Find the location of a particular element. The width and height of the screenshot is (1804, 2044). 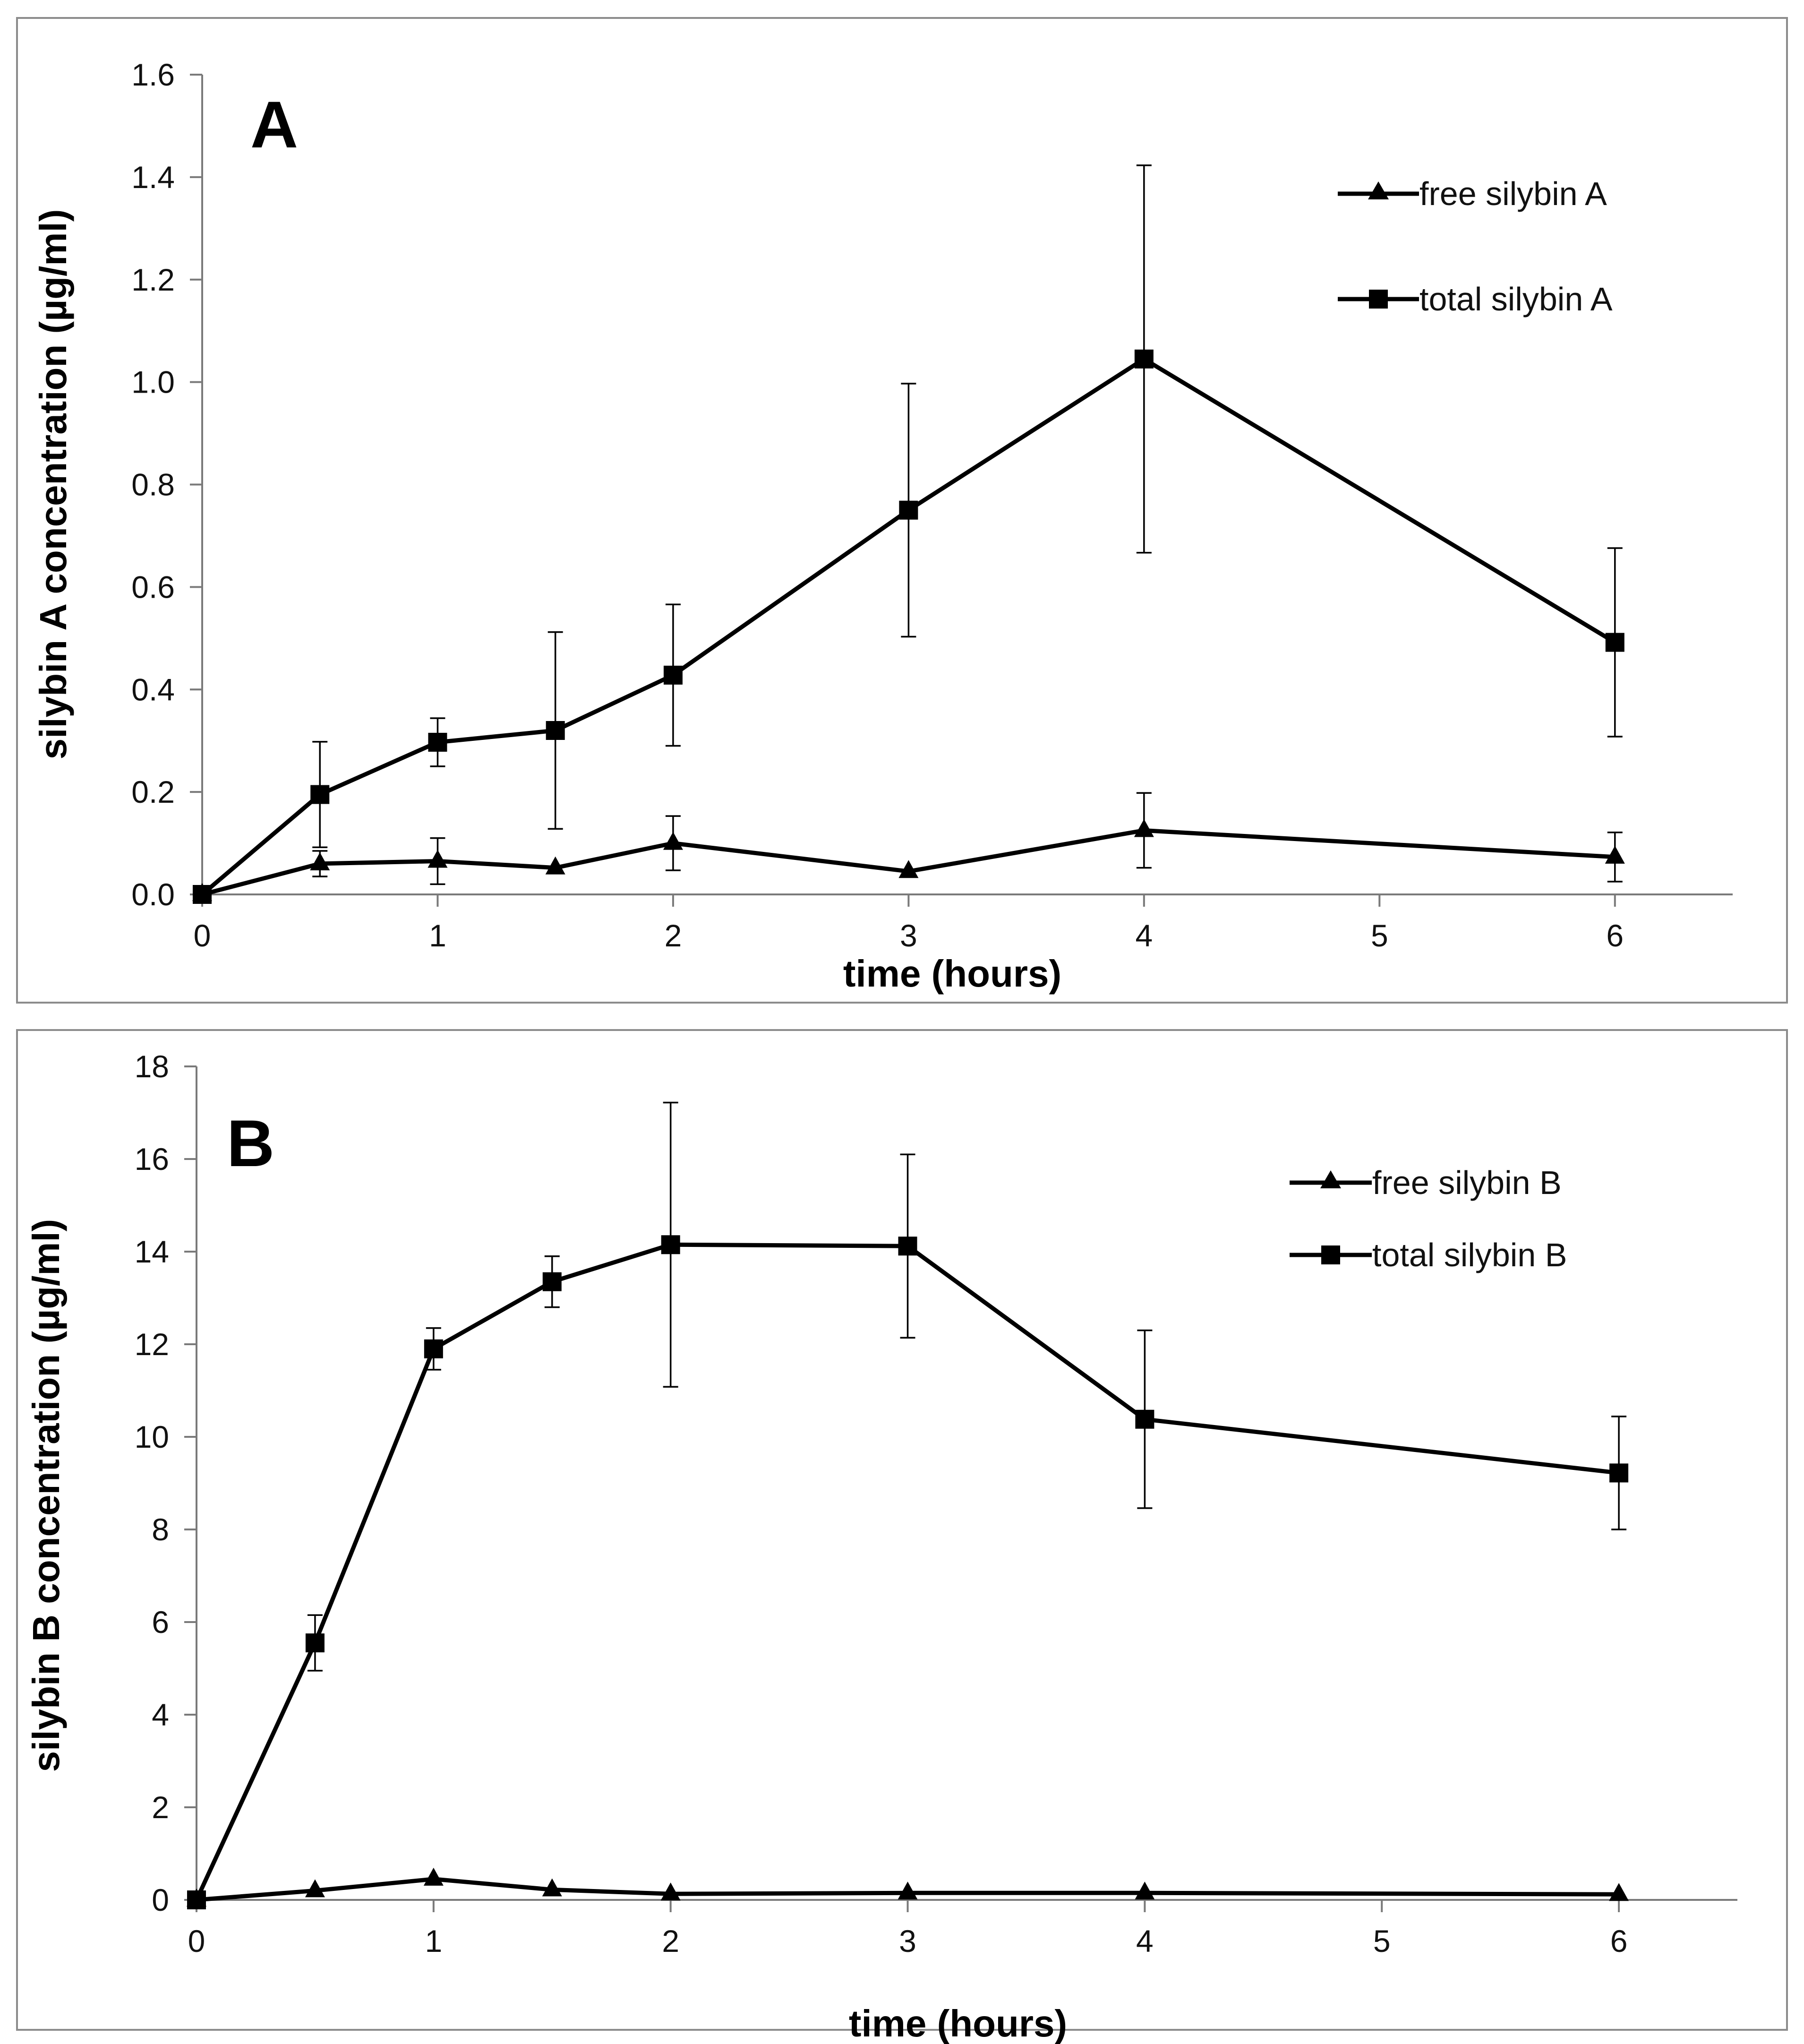

panel-a-label: A is located at coordinates (274, 124).